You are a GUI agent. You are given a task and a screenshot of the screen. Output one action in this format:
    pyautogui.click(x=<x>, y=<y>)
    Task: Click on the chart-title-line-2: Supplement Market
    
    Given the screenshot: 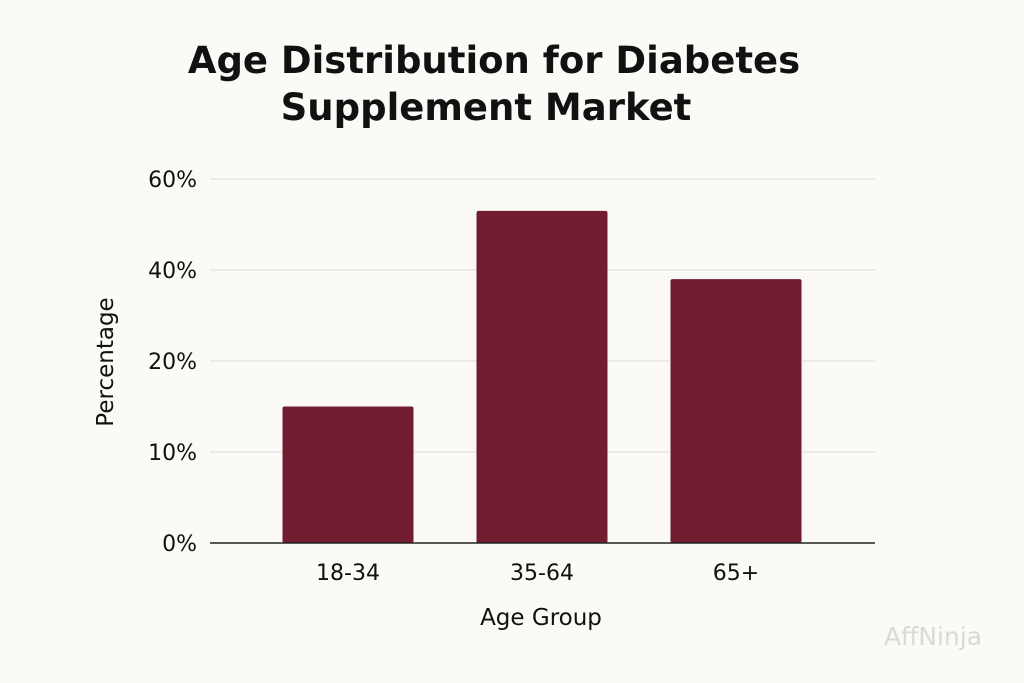 What is the action you would take?
    pyautogui.click(x=486, y=107)
    